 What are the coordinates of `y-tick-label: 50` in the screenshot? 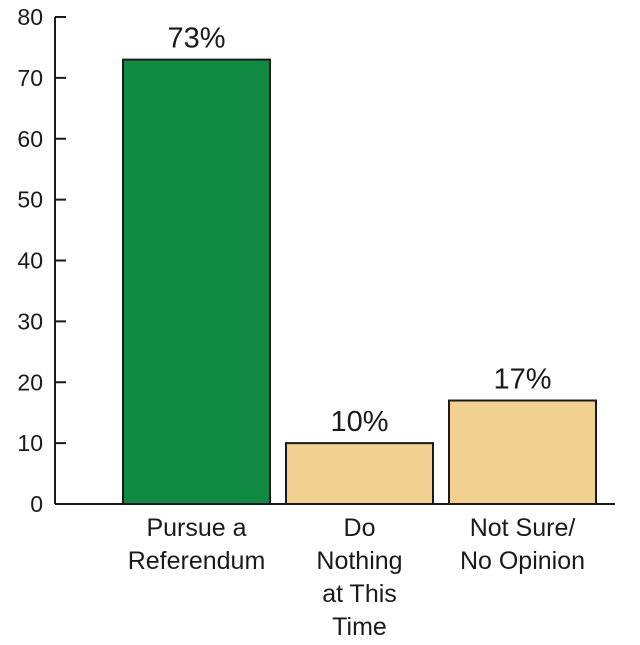 It's located at (30, 200).